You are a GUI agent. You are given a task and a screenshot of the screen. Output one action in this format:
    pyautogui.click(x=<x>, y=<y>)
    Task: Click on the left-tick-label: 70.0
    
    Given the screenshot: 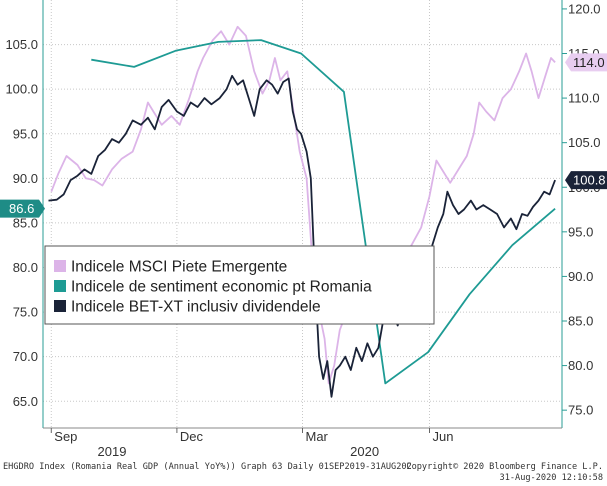 What is the action you would take?
    pyautogui.click(x=25, y=356)
    